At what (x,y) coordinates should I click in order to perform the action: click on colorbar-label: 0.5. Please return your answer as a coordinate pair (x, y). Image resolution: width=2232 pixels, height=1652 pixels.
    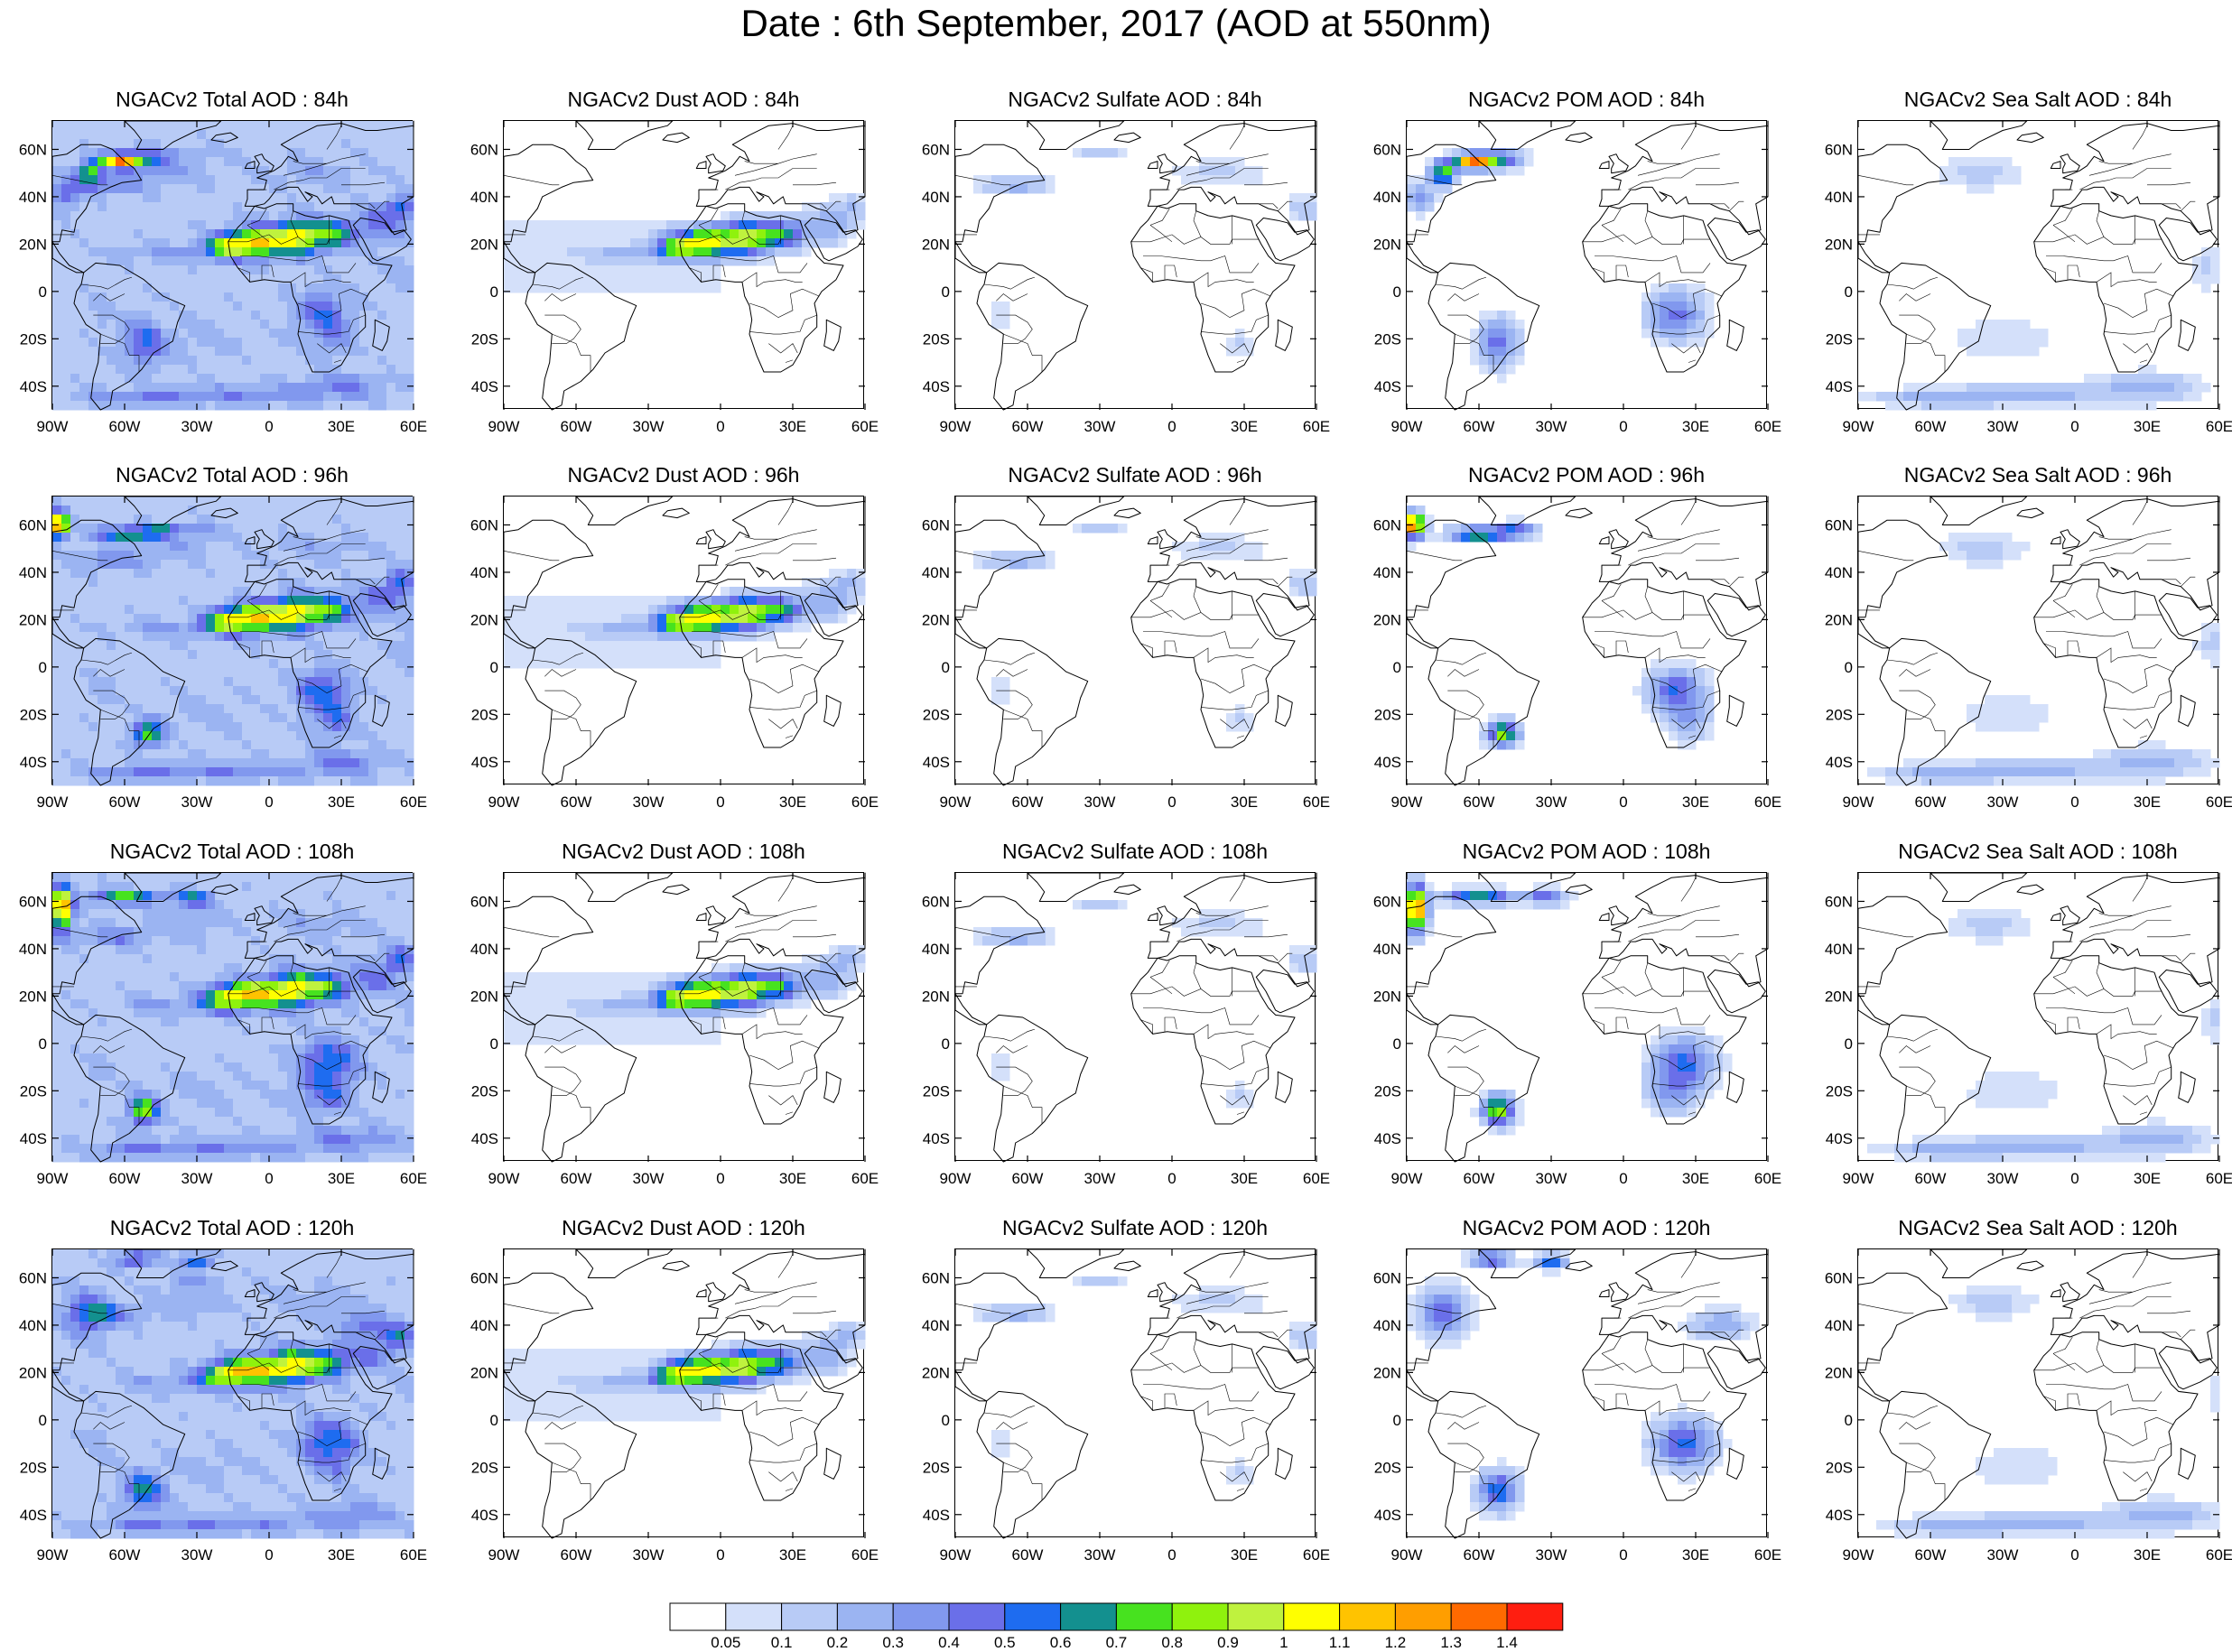
    Looking at the image, I should click on (1005, 1643).